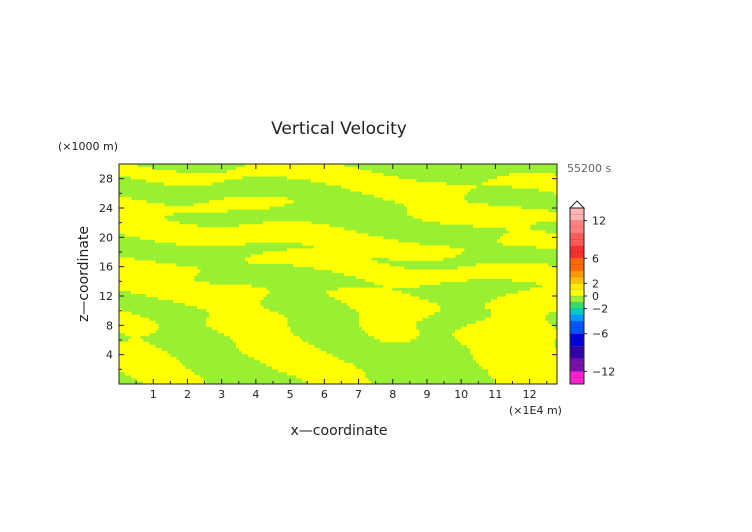  Describe the element at coordinates (577, 204) in the screenshot. I see `colorbar-overflow-arrow` at that location.